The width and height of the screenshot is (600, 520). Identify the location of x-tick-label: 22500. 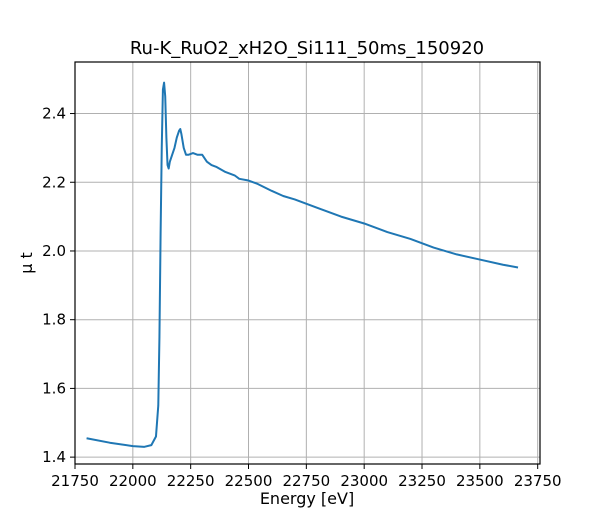
(249, 481).